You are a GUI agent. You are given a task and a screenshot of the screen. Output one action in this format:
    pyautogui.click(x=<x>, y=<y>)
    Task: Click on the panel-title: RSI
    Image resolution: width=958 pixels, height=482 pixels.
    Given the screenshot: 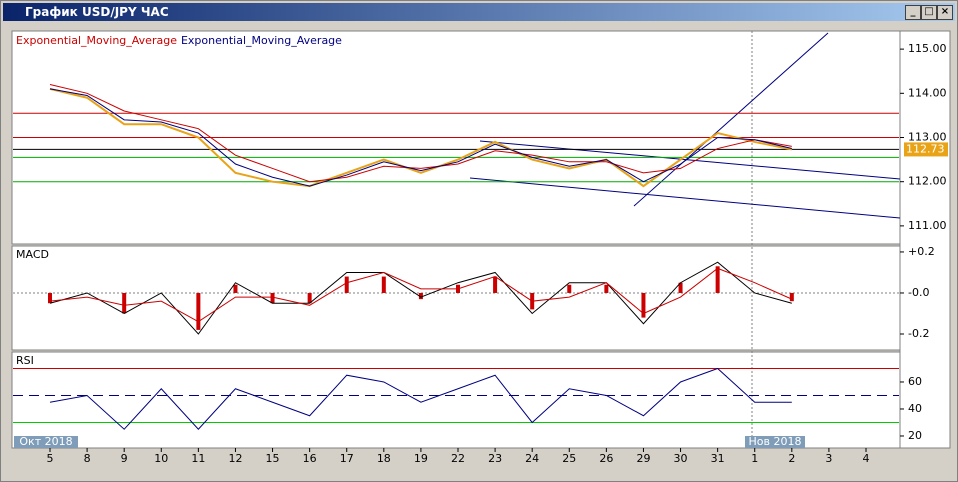 What is the action you would take?
    pyautogui.click(x=25, y=360)
    